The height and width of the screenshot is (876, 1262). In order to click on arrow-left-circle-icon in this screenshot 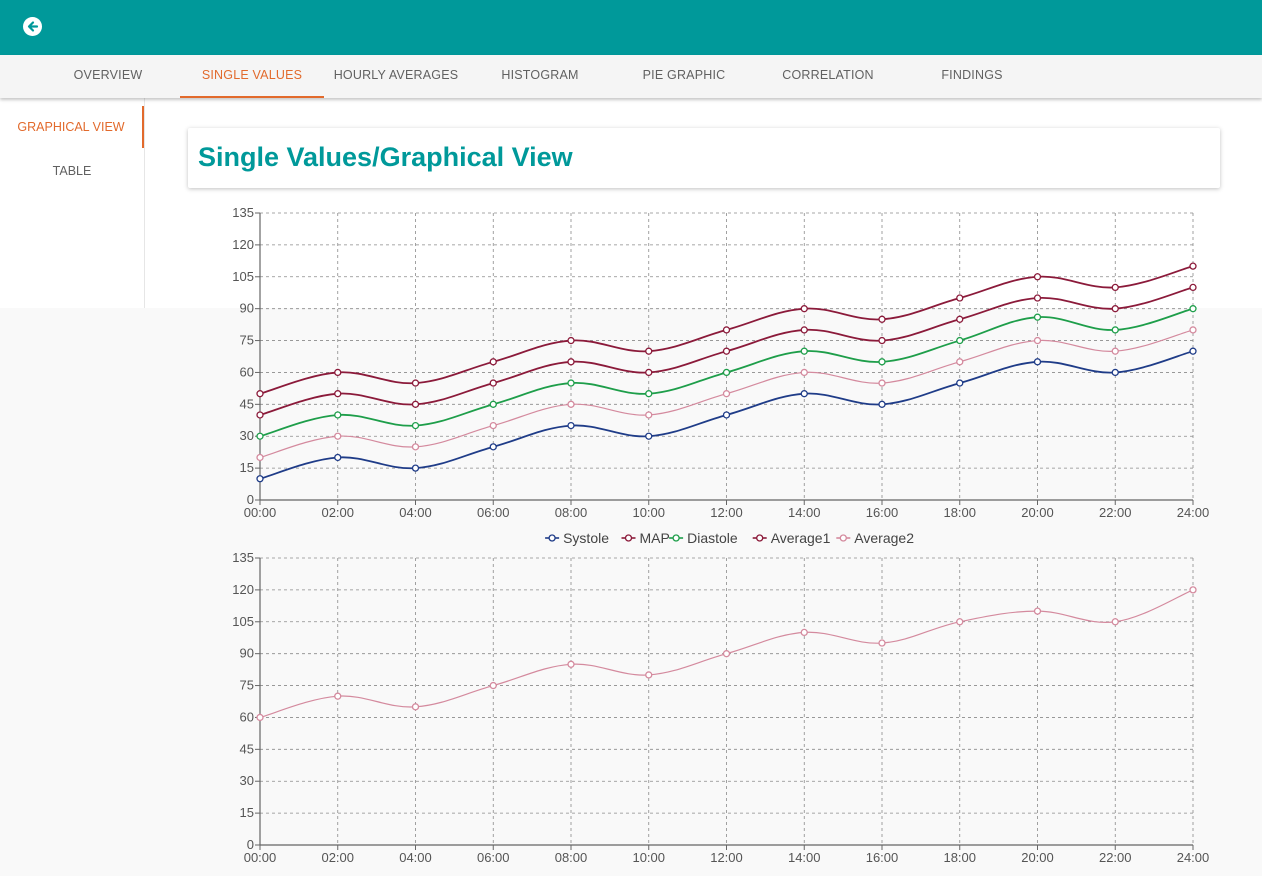, I will do `click(33, 26)`.